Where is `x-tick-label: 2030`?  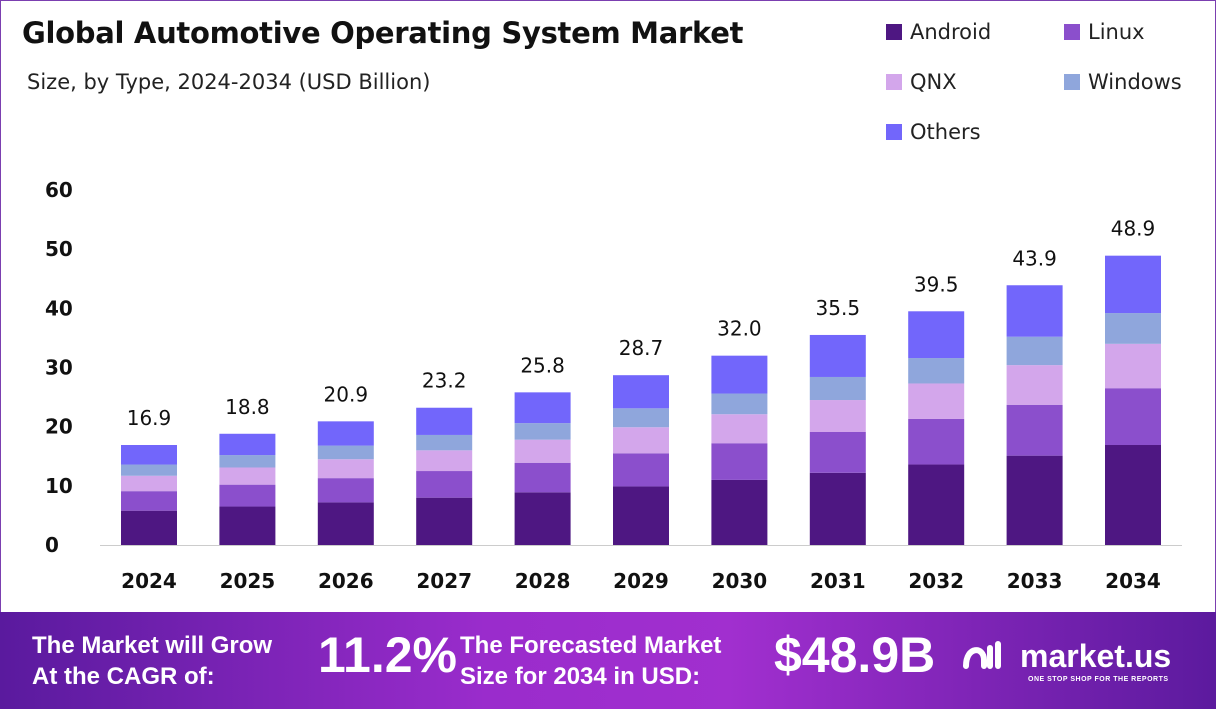 x-tick-label: 2030 is located at coordinates (740, 581).